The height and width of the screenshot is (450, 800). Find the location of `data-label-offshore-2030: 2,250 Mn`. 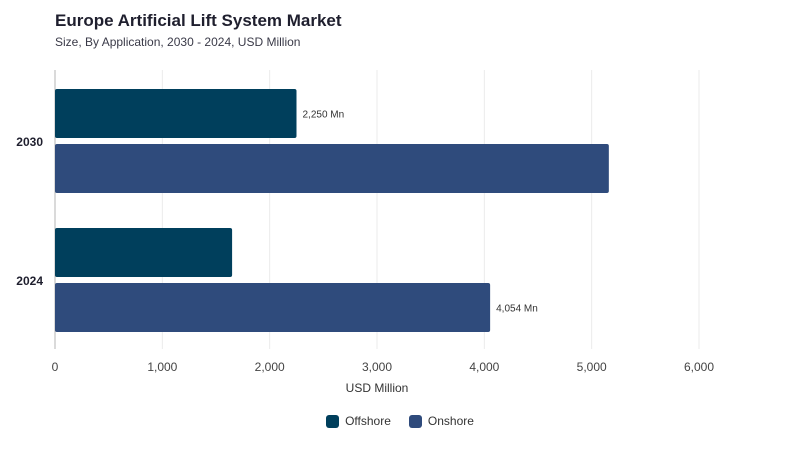

data-label-offshore-2030: 2,250 Mn is located at coordinates (324, 115).